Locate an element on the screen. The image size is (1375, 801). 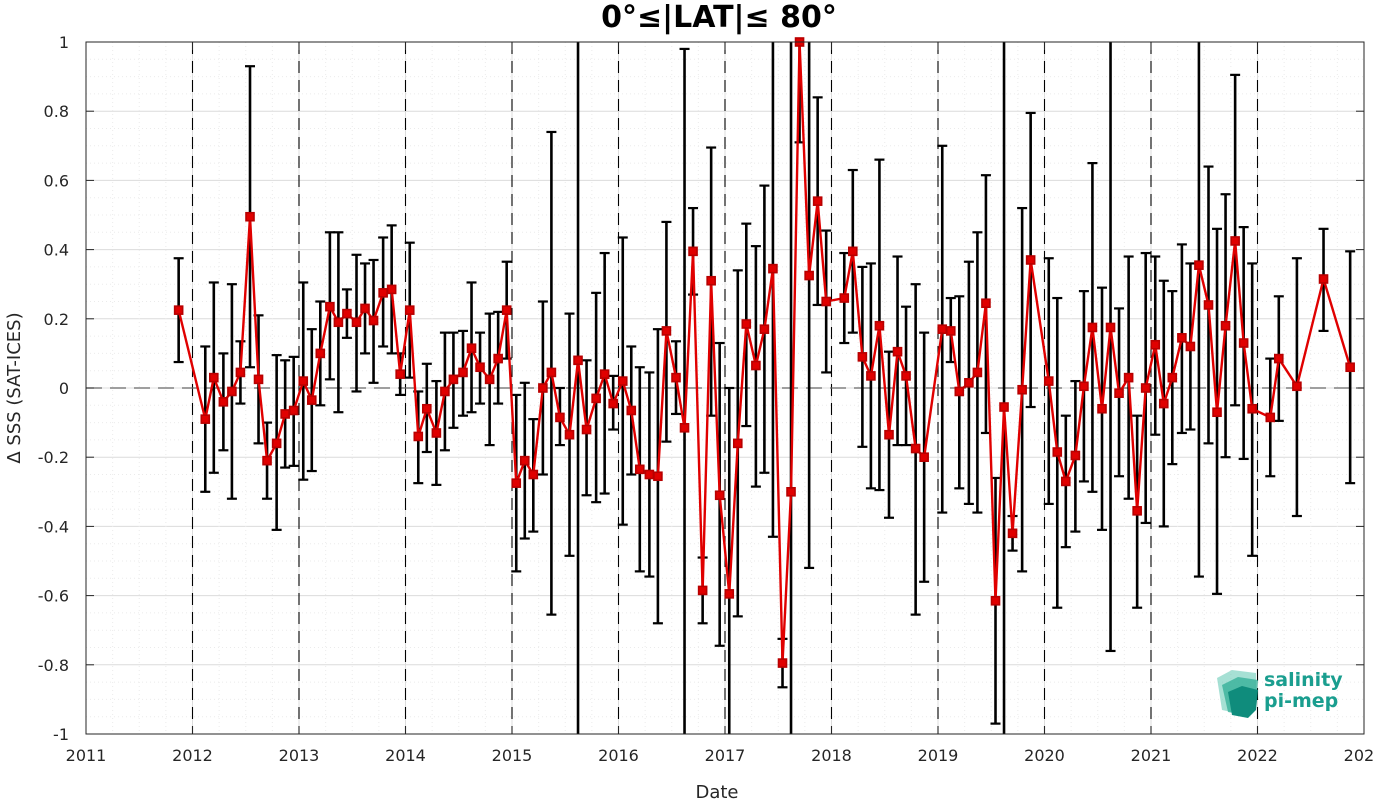
x-tick-label: 2013 is located at coordinates (299, 755).